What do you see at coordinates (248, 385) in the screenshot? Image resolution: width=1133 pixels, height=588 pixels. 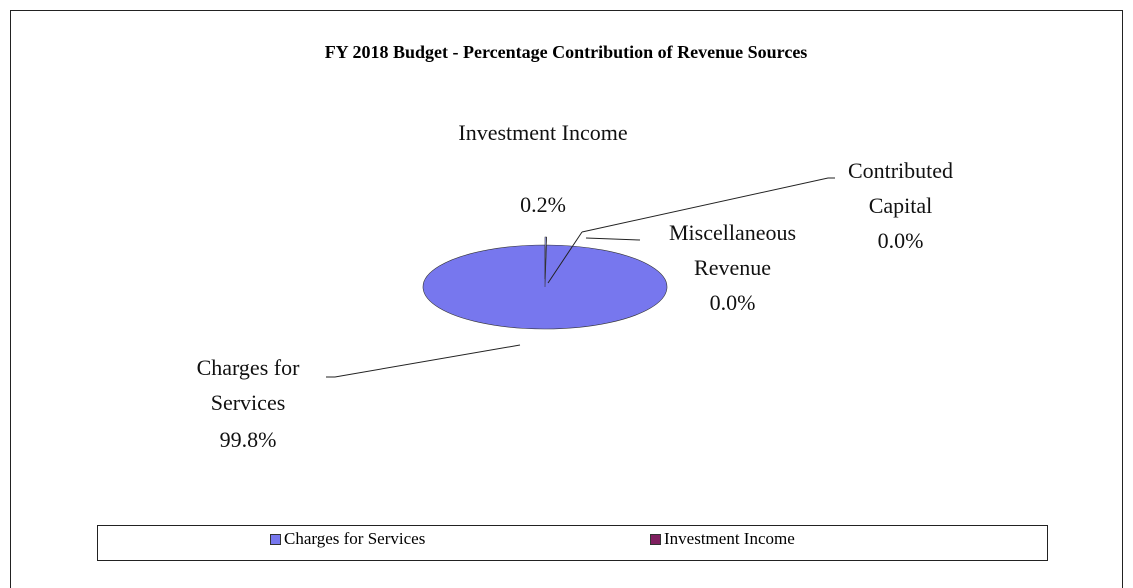 I see `slice-label: Charges for Services` at bounding box center [248, 385].